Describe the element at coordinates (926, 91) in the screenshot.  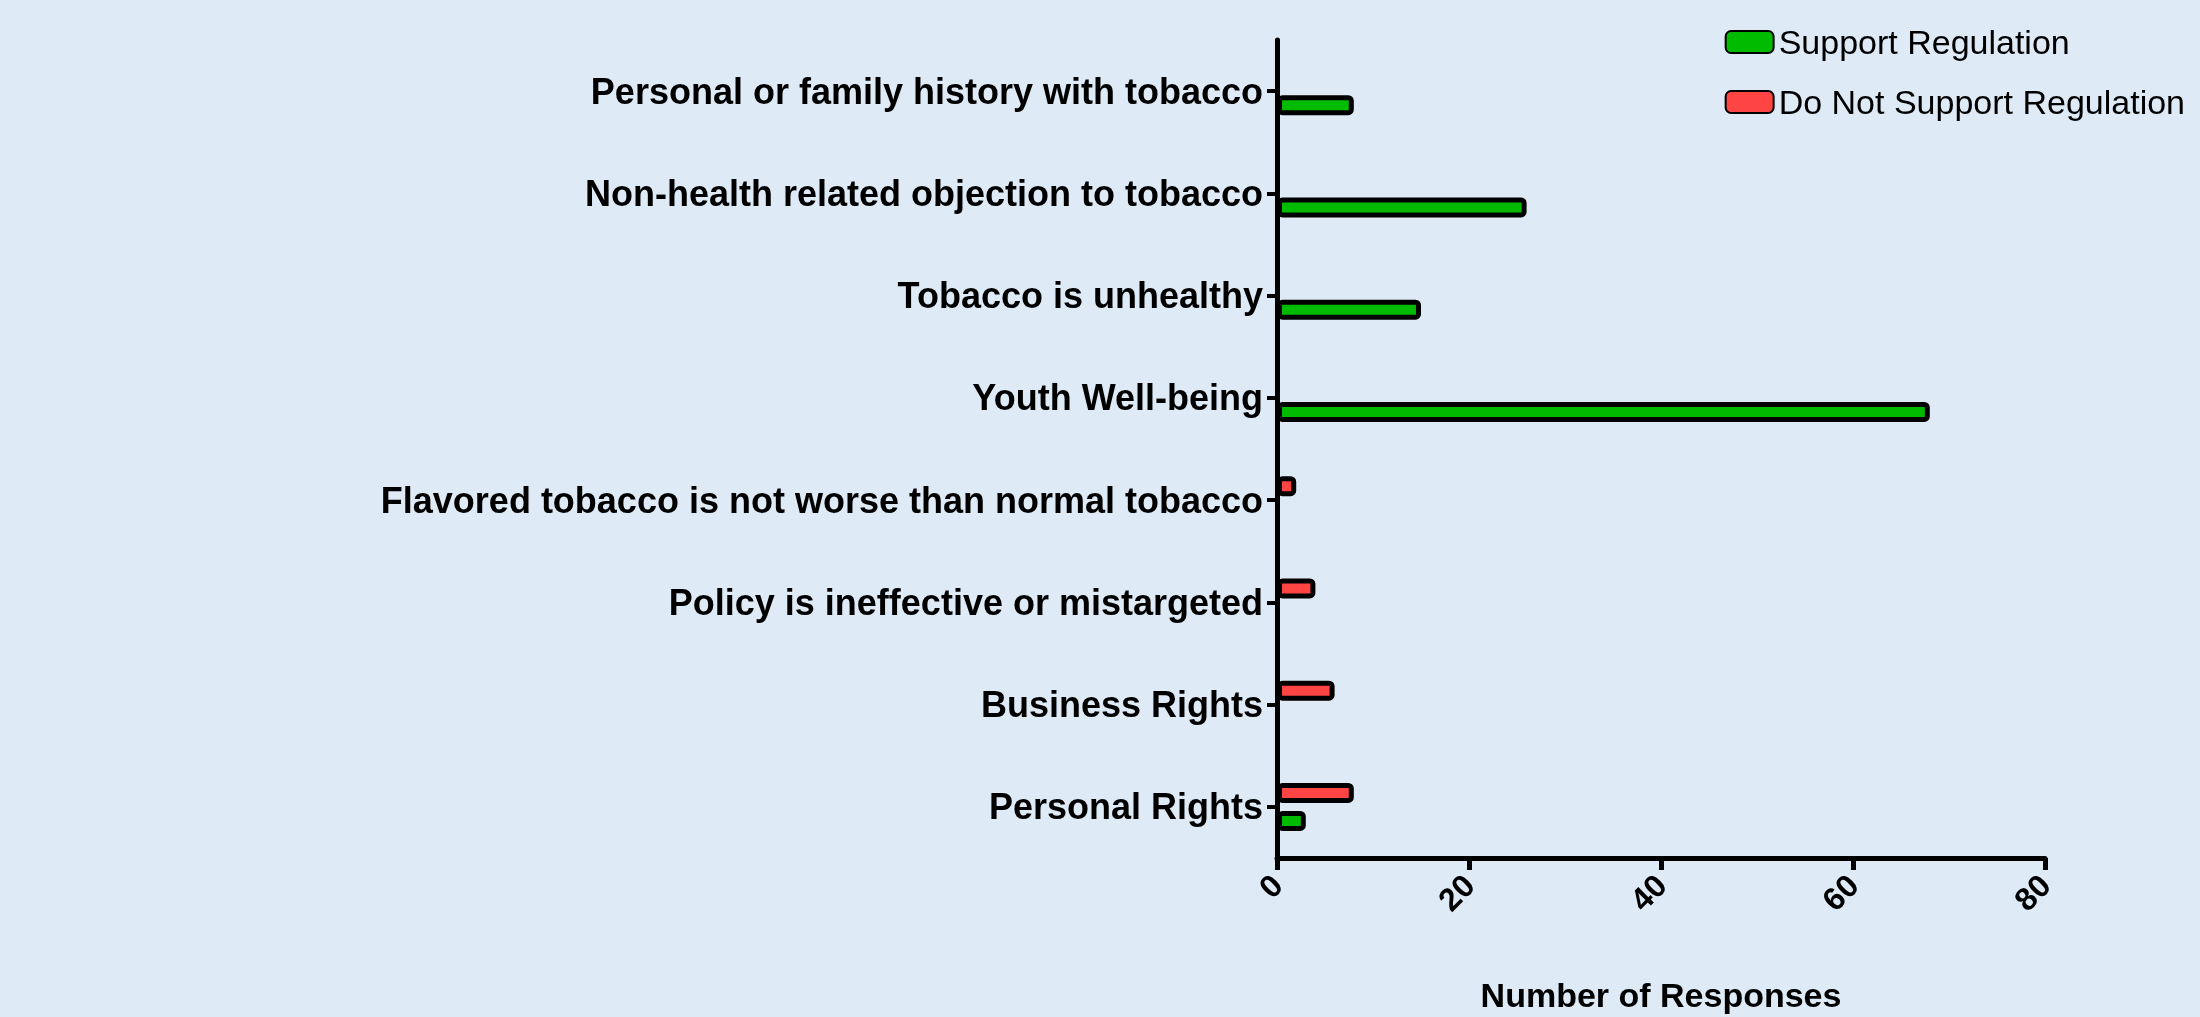
I see `y-tick-label: Personal or family history with tobacco` at that location.